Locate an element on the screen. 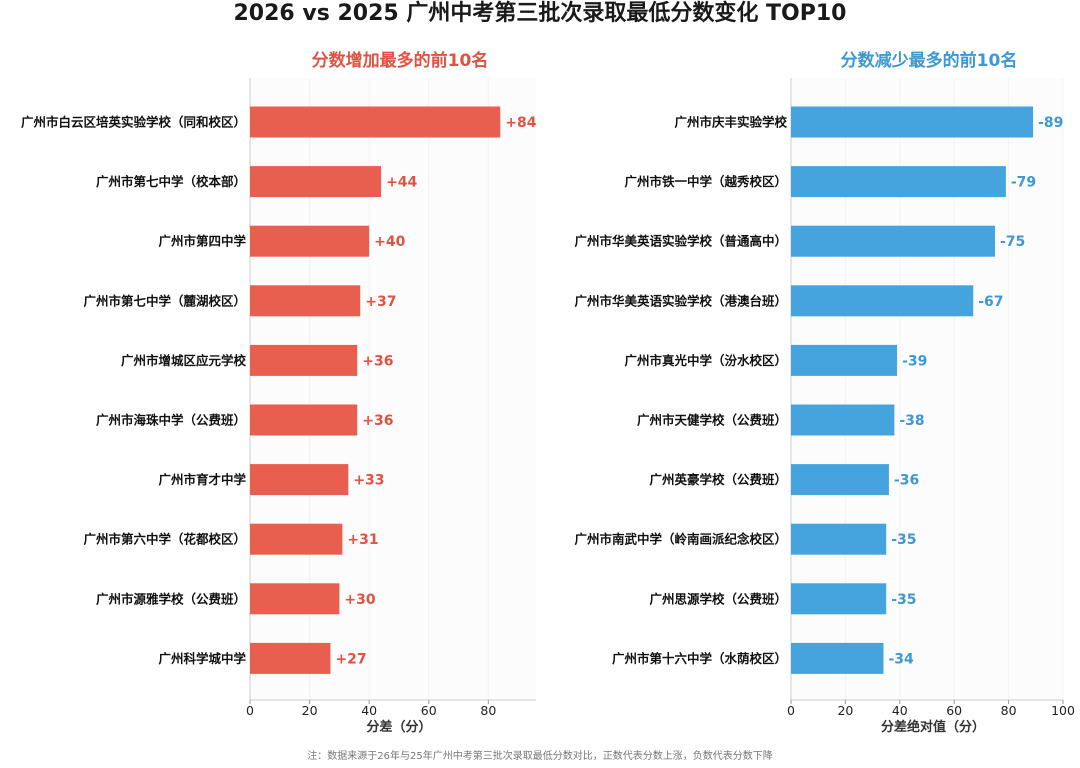 This screenshot has height=768, width=1080. chart-main-title: 2026 vs 2025 广州中考第三批次录取最低分数变化 TOP10 is located at coordinates (540, 13).